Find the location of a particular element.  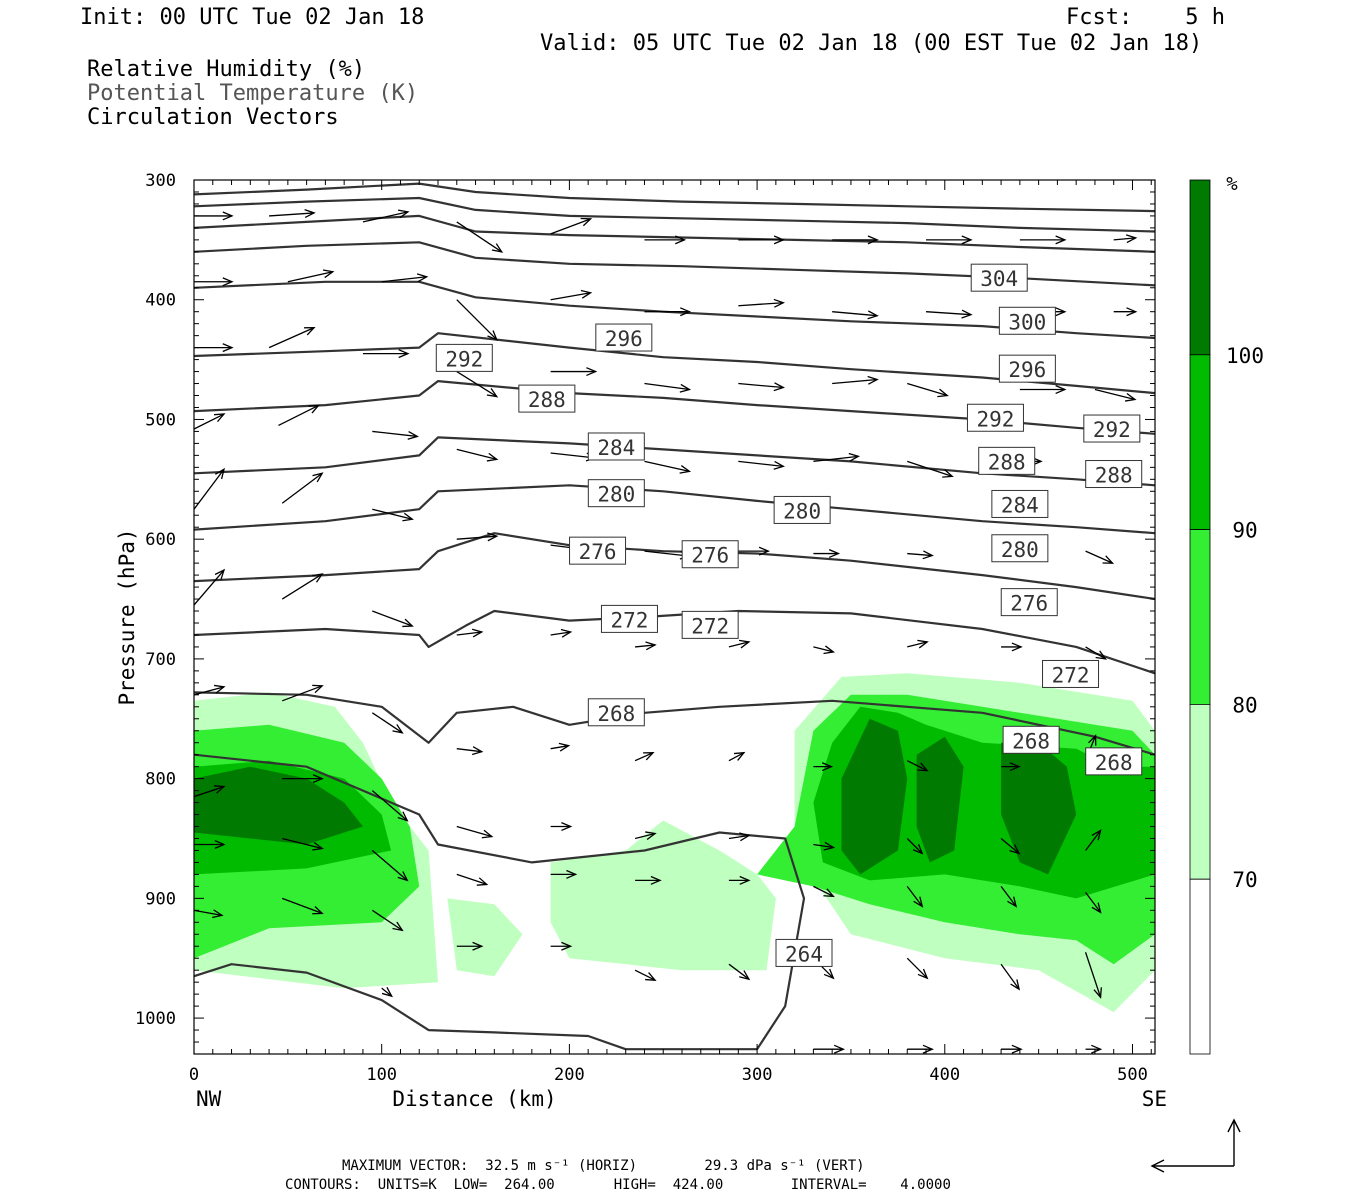

x-tick-label: 0 is located at coordinates (194, 1075).